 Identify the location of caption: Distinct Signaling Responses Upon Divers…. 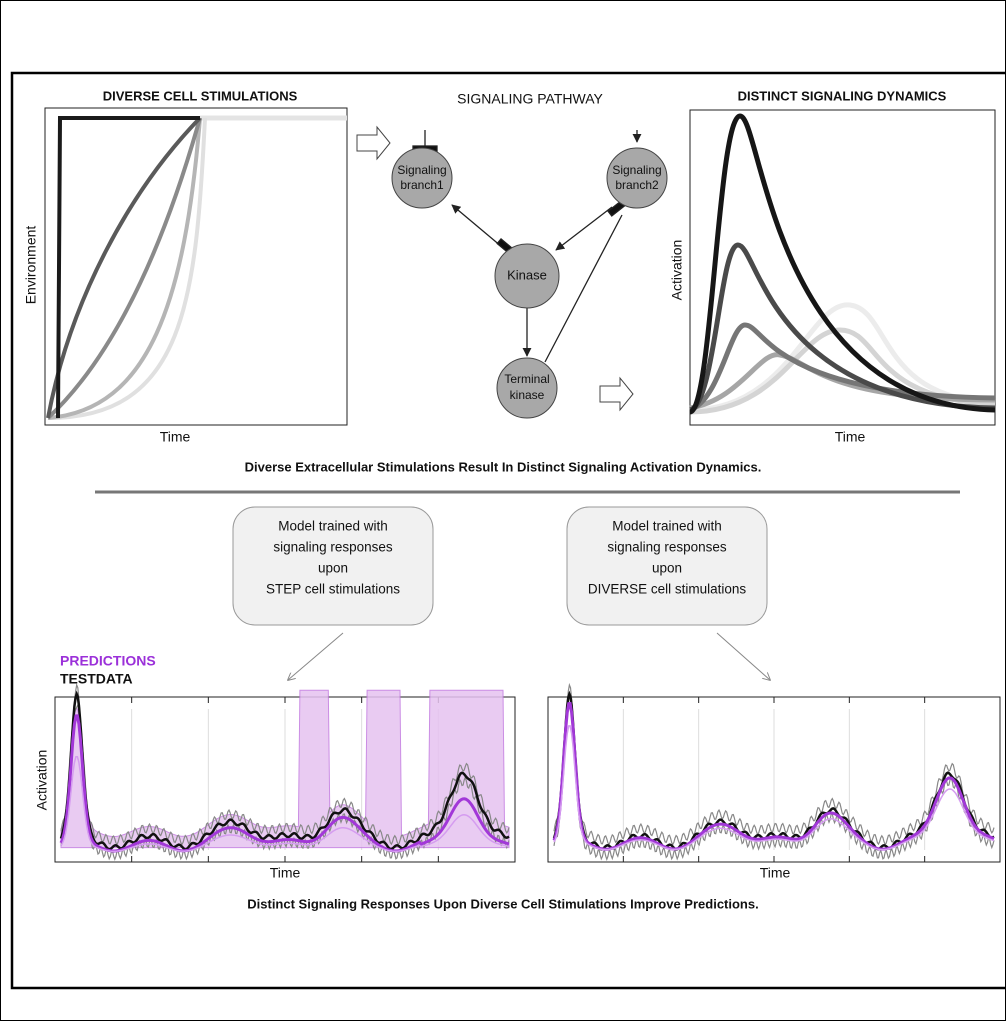
(502, 903).